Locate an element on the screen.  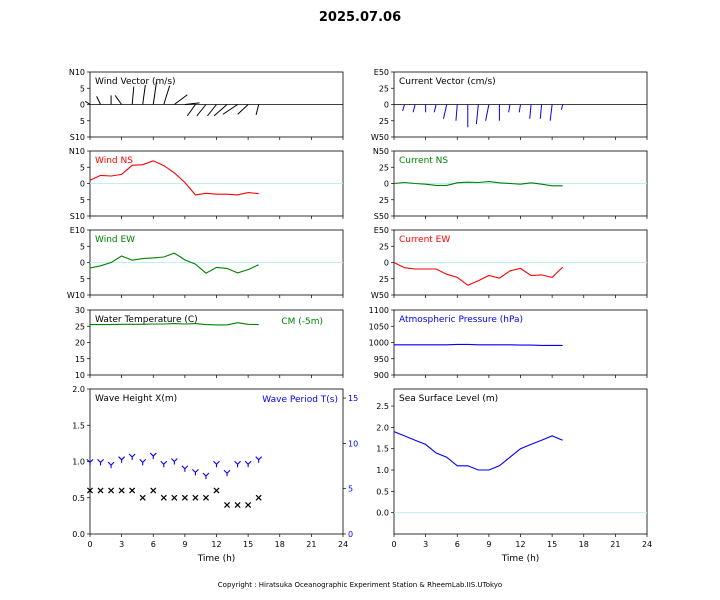
wind-ew-ytick-label: 0 is located at coordinates (82, 263).